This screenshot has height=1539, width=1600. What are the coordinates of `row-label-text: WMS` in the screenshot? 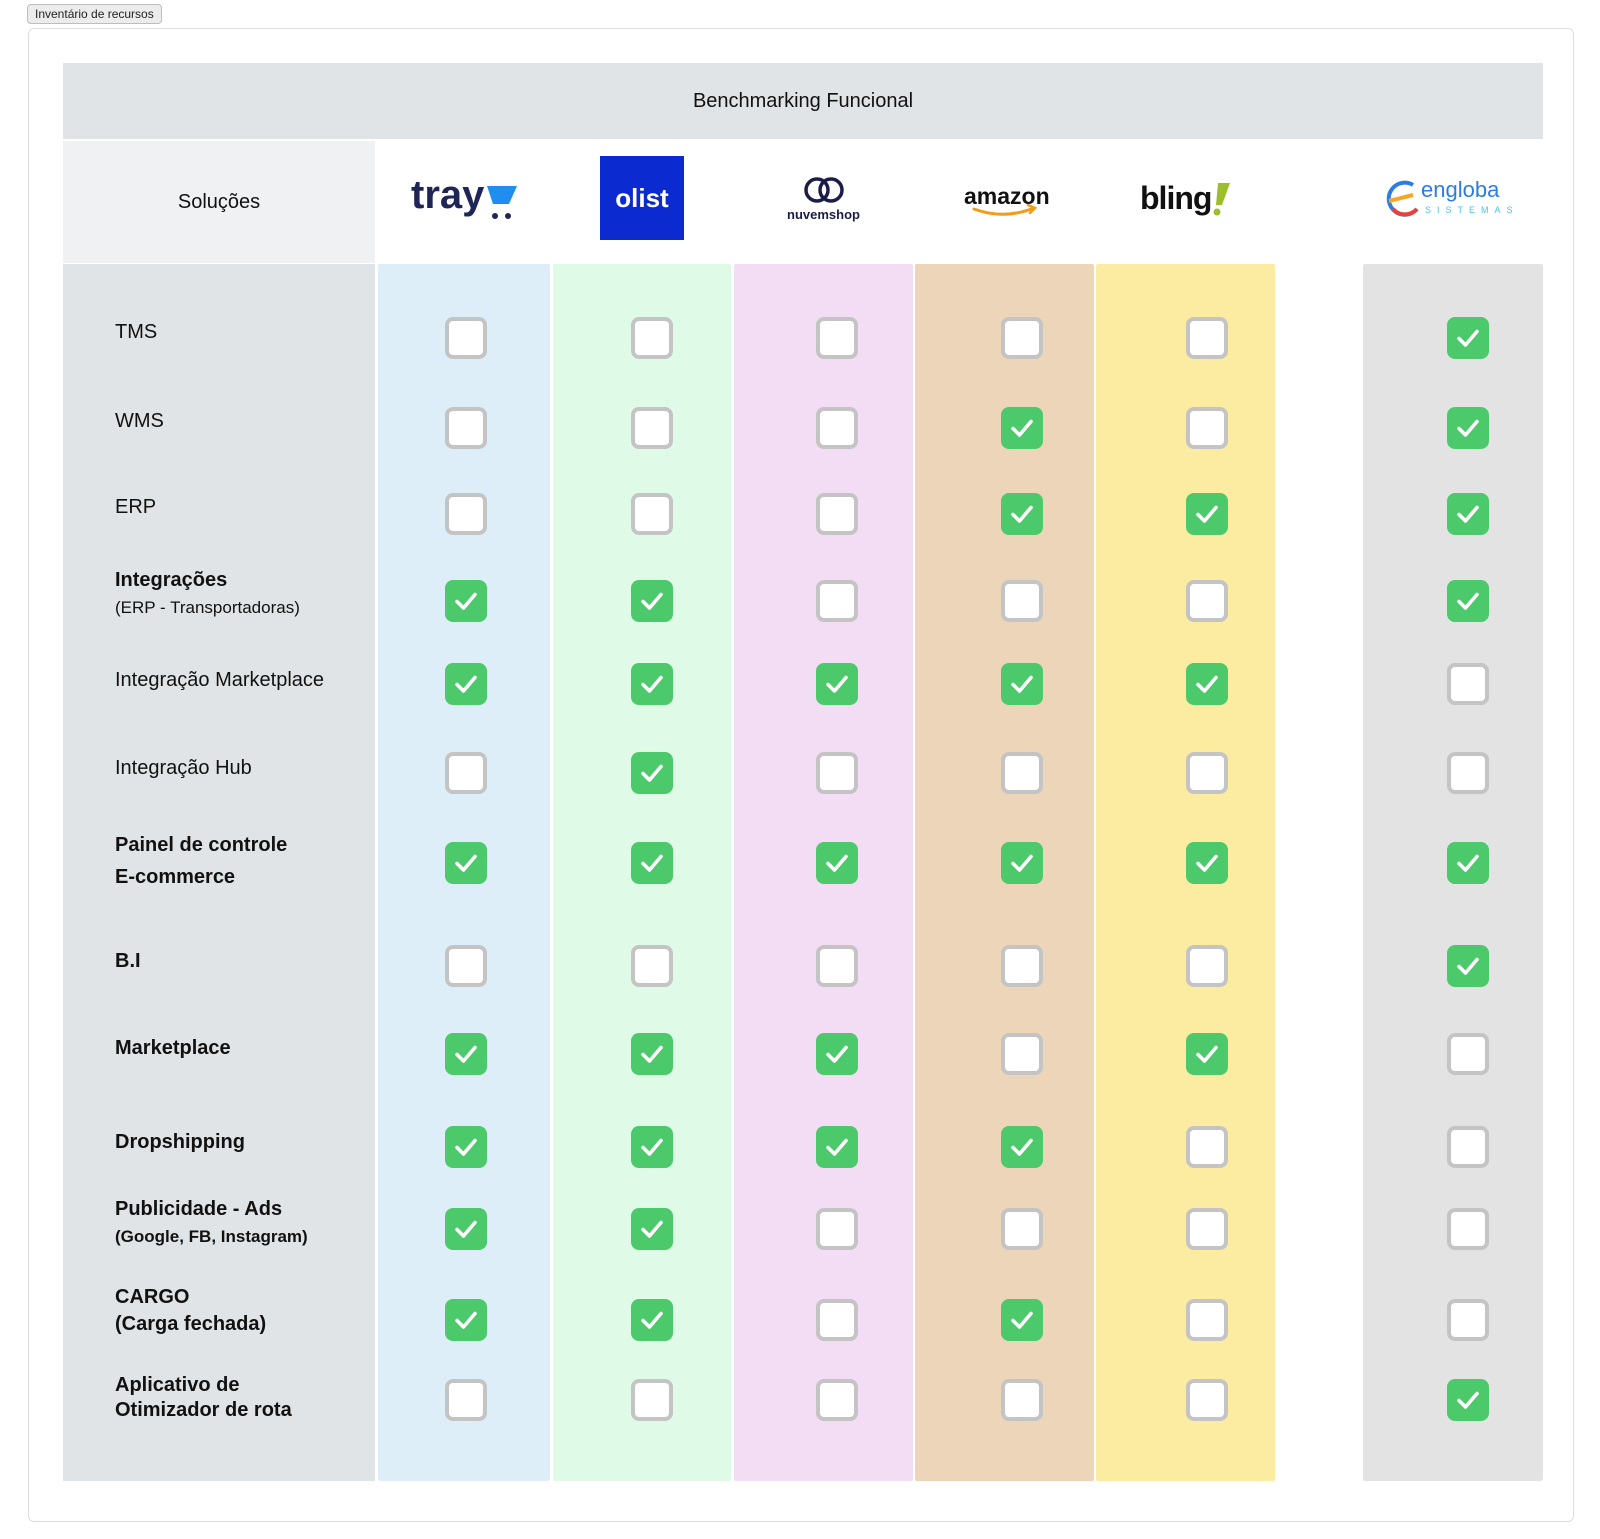 It's located at (139, 421).